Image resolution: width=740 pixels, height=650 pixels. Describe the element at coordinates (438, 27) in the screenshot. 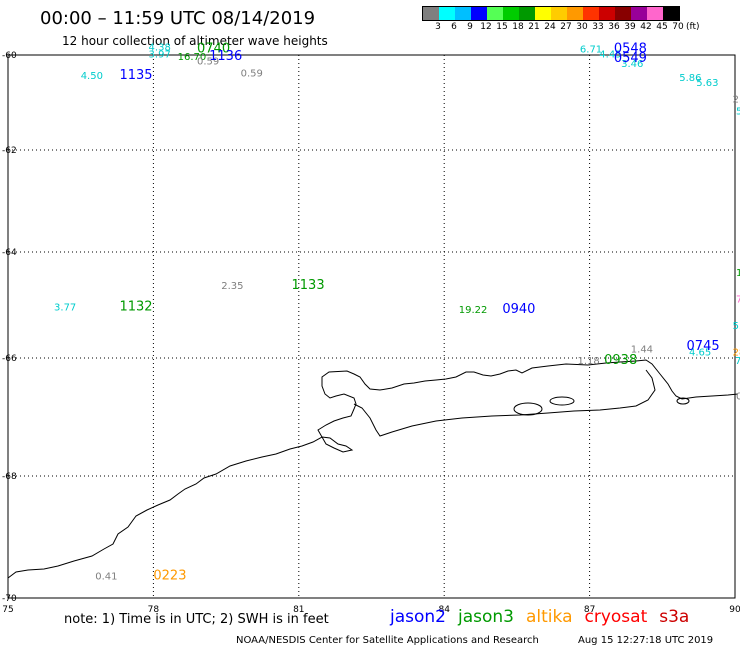

I see `legend-tick: 3` at that location.